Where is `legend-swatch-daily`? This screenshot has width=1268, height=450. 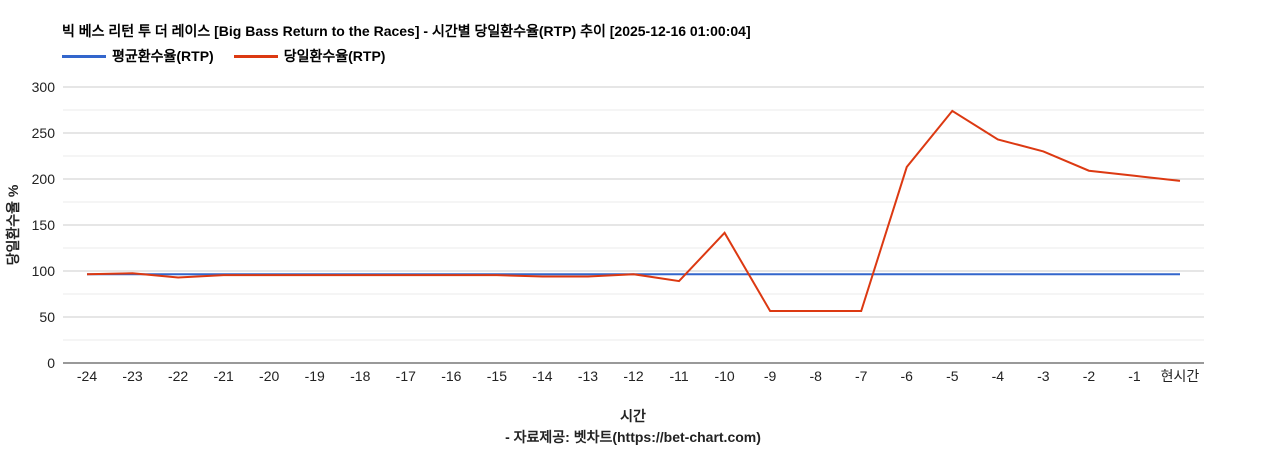 legend-swatch-daily is located at coordinates (255, 56).